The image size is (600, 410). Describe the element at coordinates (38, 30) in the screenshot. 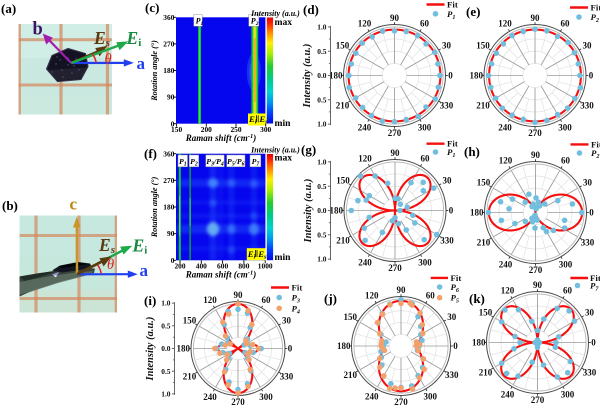

I see `svg-text: b` at that location.